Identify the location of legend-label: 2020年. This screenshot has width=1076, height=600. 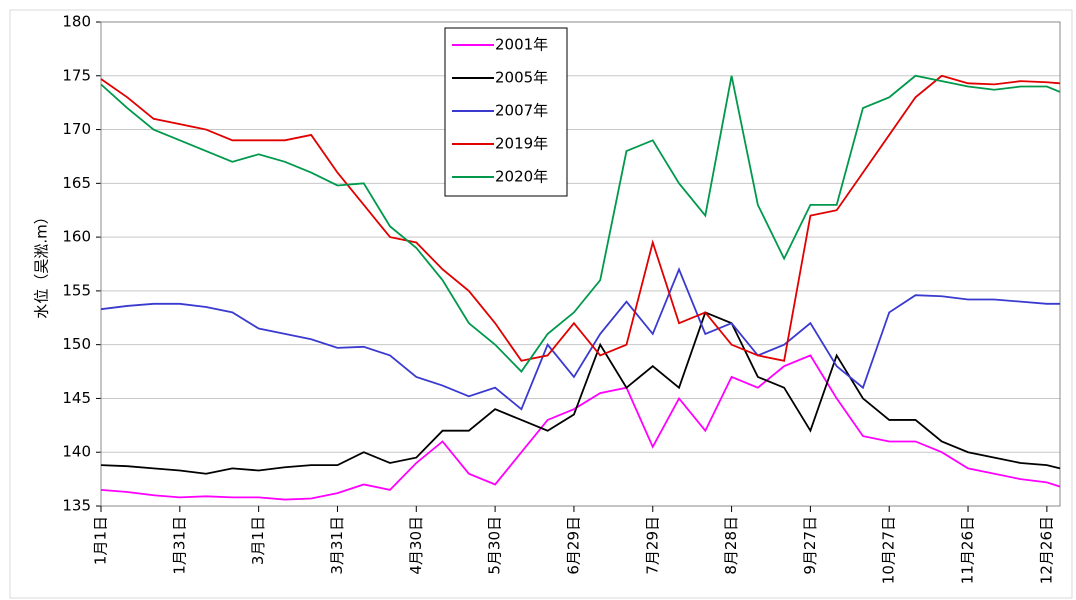
(521, 177).